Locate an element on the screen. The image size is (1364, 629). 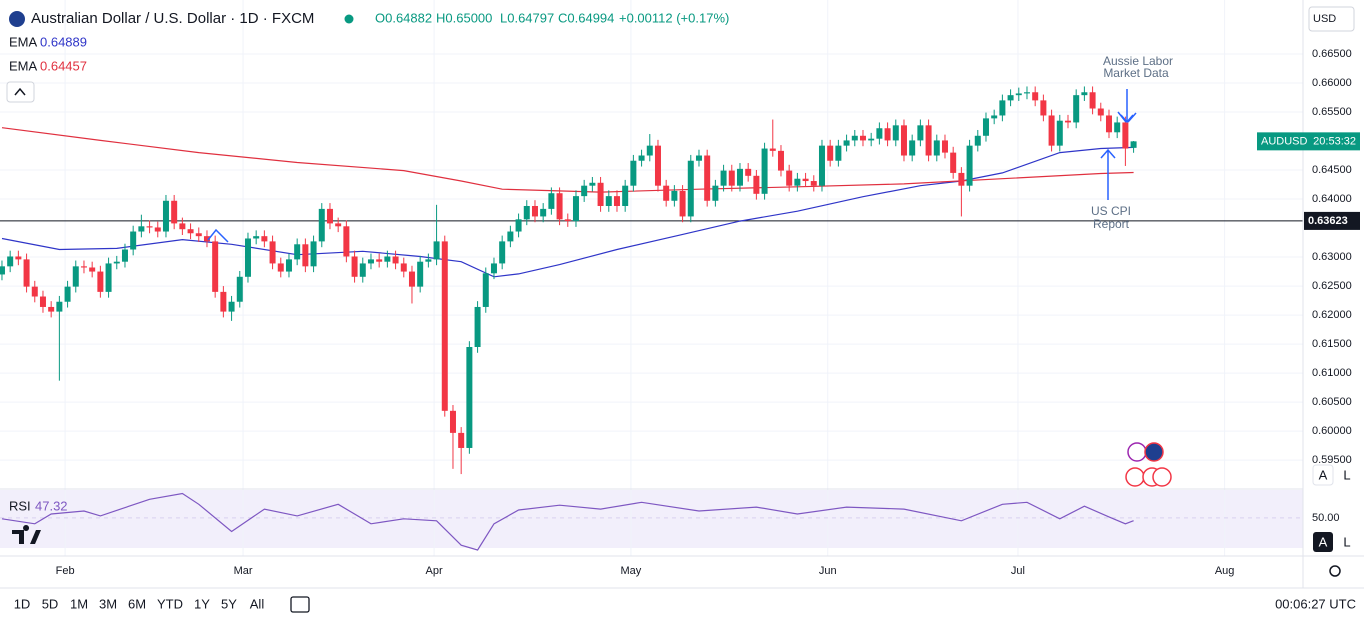
level-label: 0.63623 is located at coordinates (1328, 221).